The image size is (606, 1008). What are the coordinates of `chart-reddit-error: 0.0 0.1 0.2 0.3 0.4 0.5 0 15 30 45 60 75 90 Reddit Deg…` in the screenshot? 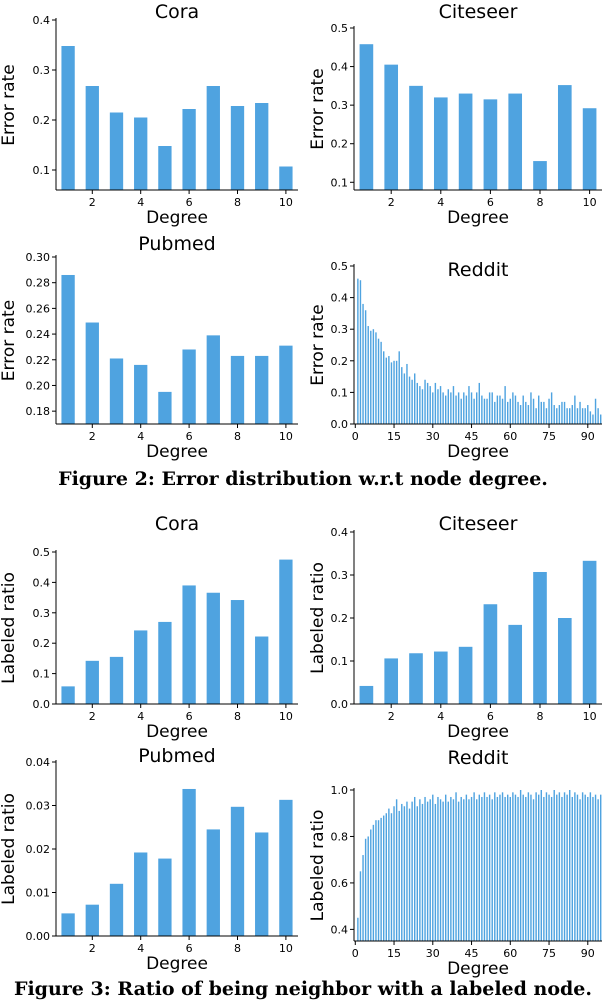 It's located at (455, 360).